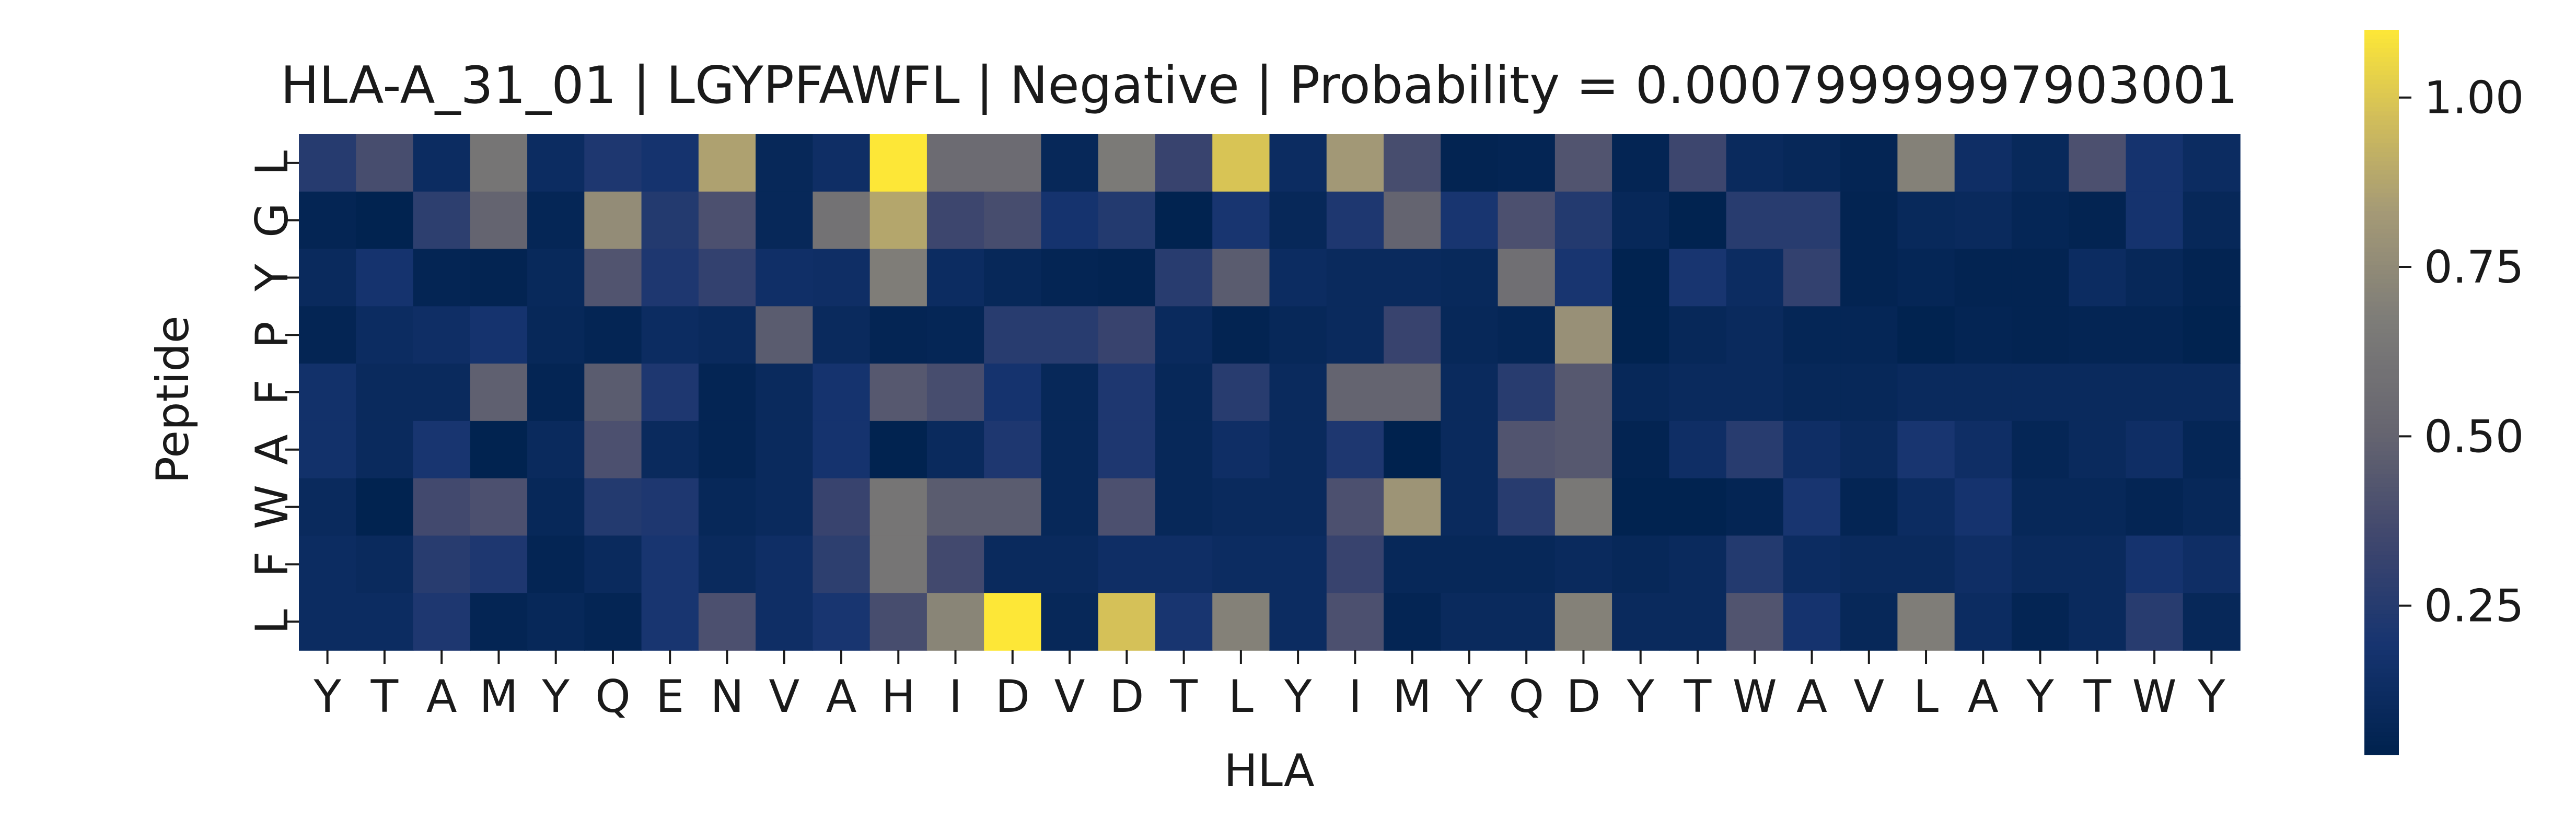 The image size is (2576, 831). What do you see at coordinates (2474, 268) in the screenshot?
I see `colorbar-tick-label: 0.75` at bounding box center [2474, 268].